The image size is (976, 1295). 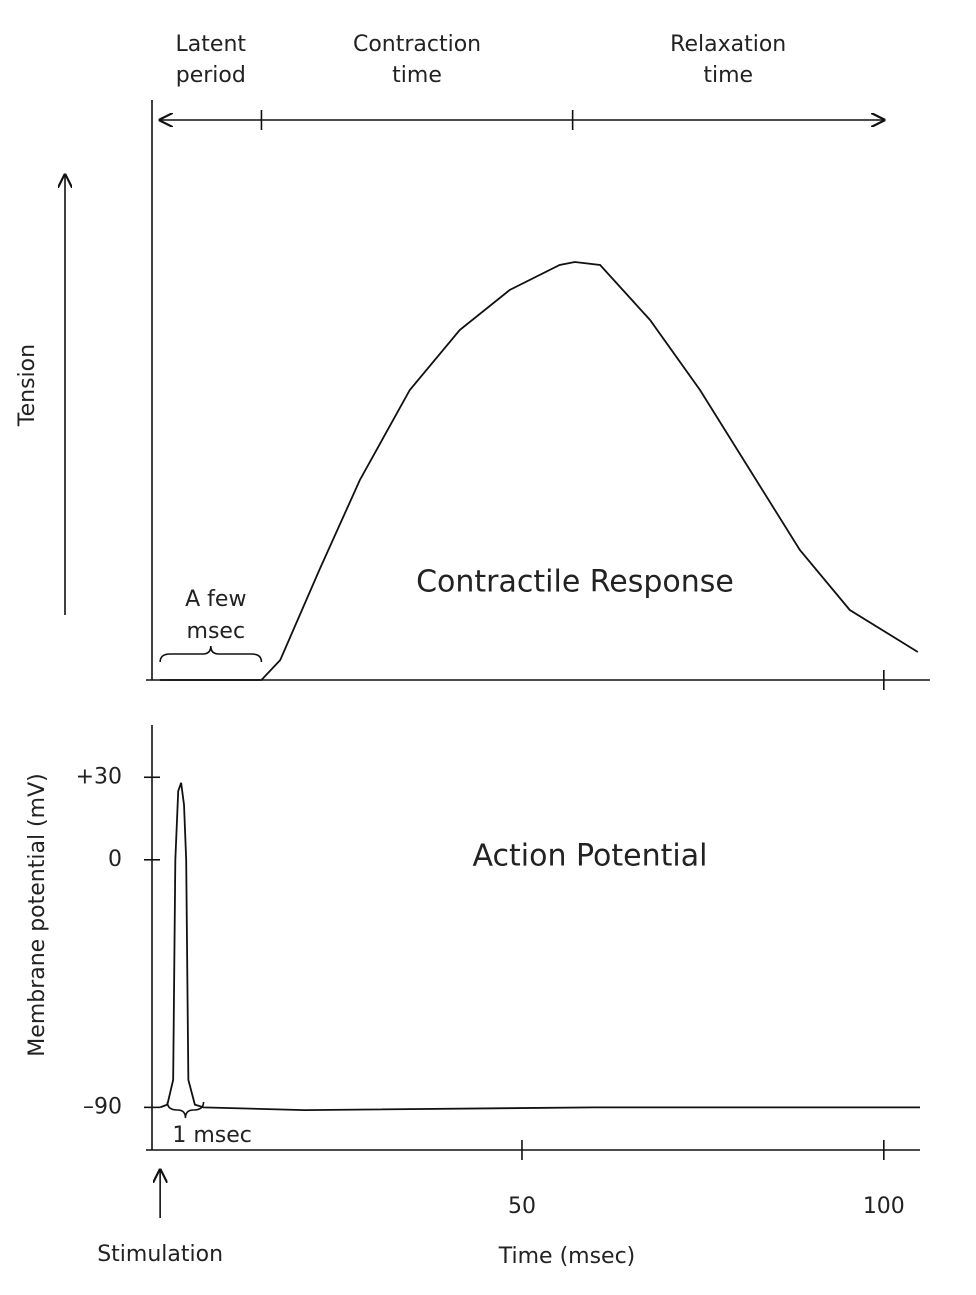 I want to click on y-axis-label: Membrane potential (mV), so click(x=37, y=914).